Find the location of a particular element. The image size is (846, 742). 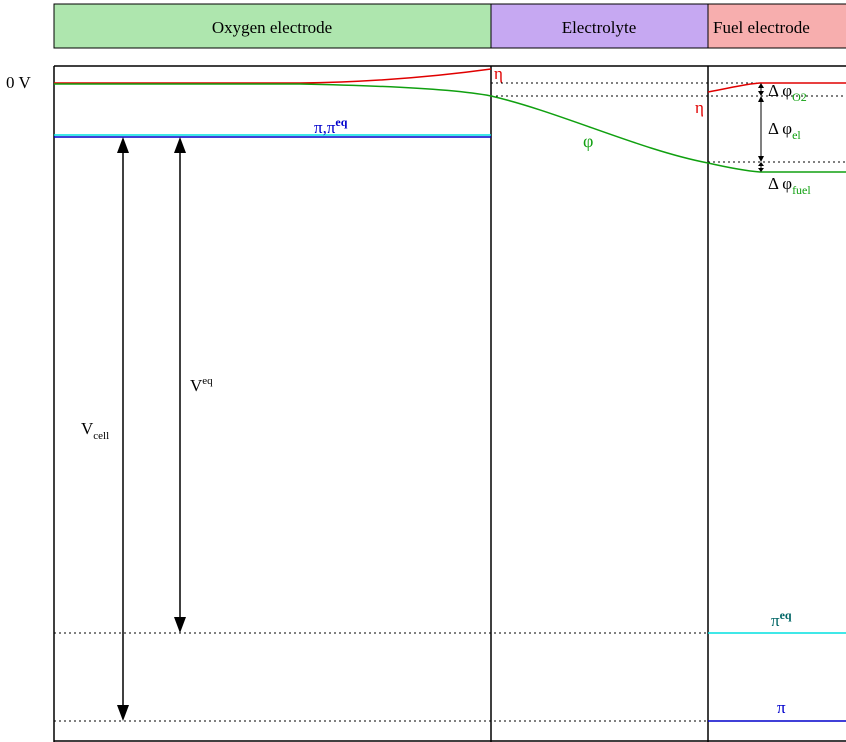

eta-curve-fuel is located at coordinates (776, 87).